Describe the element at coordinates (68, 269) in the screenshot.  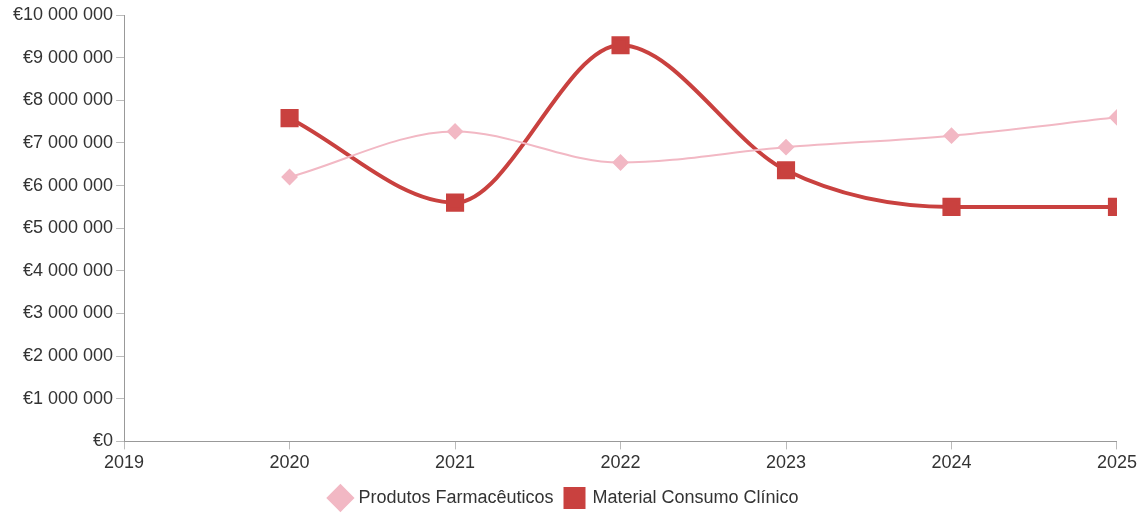
I see `y-tick-label: €4 000 000` at that location.